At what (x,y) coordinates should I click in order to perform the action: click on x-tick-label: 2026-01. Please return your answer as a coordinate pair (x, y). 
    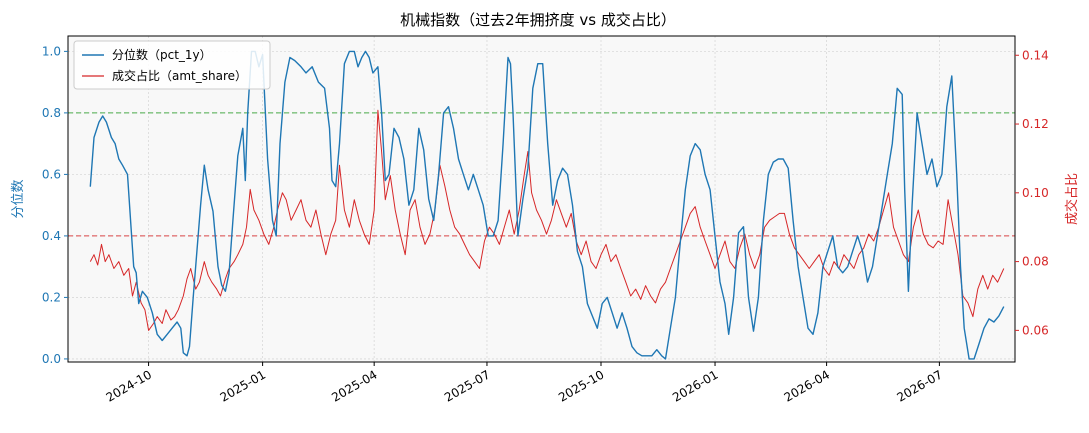
    Looking at the image, I should click on (695, 385).